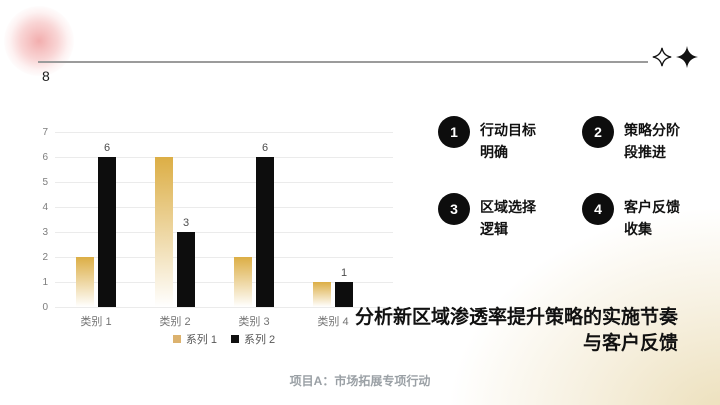 The image size is (720, 405). Describe the element at coordinates (574, 178) in the screenshot. I see `steps-grid: 1 行动目标明确 2 策略分阶段推进 3 区域选择逻辑 4 客户反馈收集` at that location.